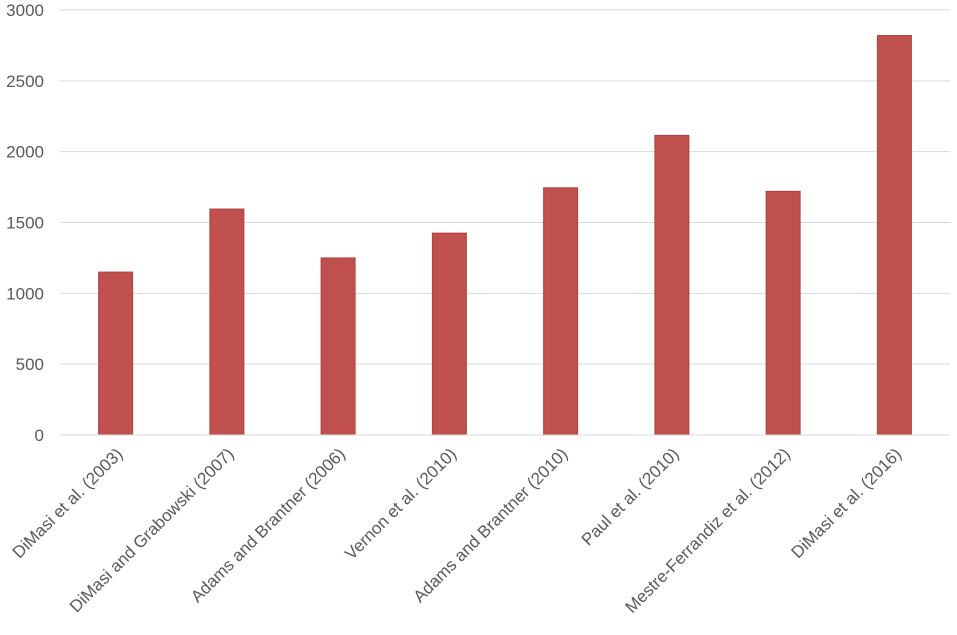 This screenshot has width=957, height=635. I want to click on x-tick-label: Vernon et al. (2010), so click(400, 503).